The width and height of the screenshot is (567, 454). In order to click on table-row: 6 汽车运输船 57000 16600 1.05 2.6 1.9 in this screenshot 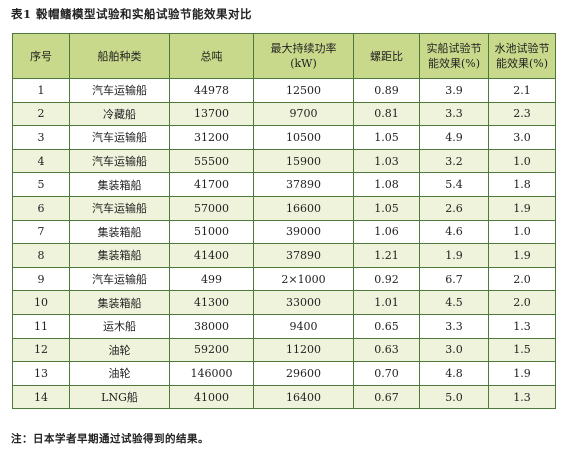, I will do `click(284, 208)`.